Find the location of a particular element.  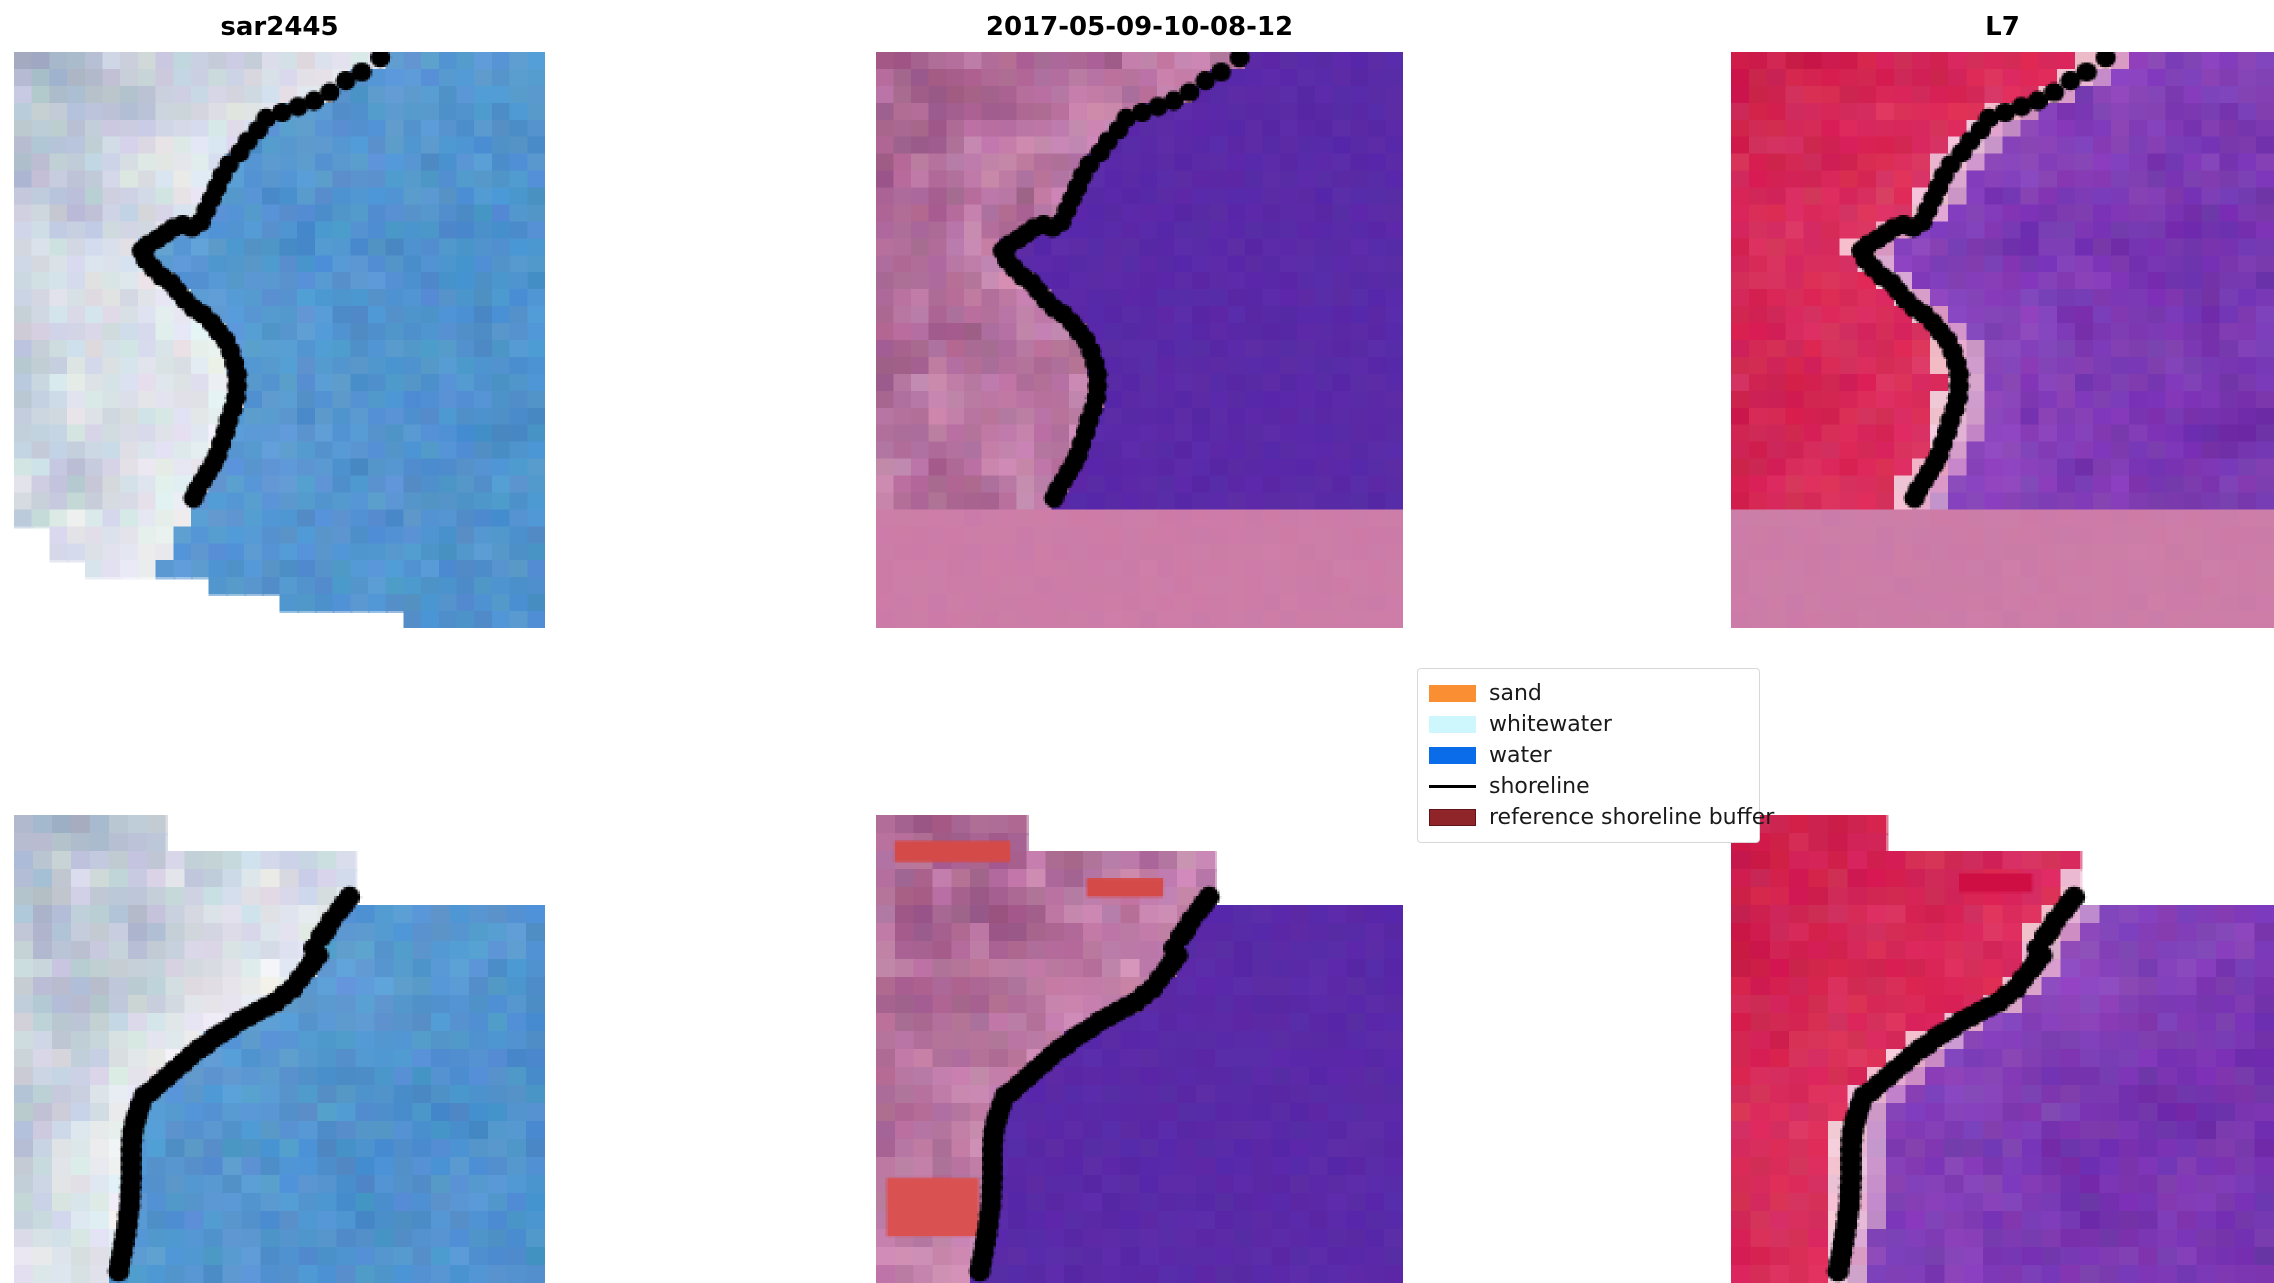

legend-label-shoreline: shoreline is located at coordinates (1539, 786).